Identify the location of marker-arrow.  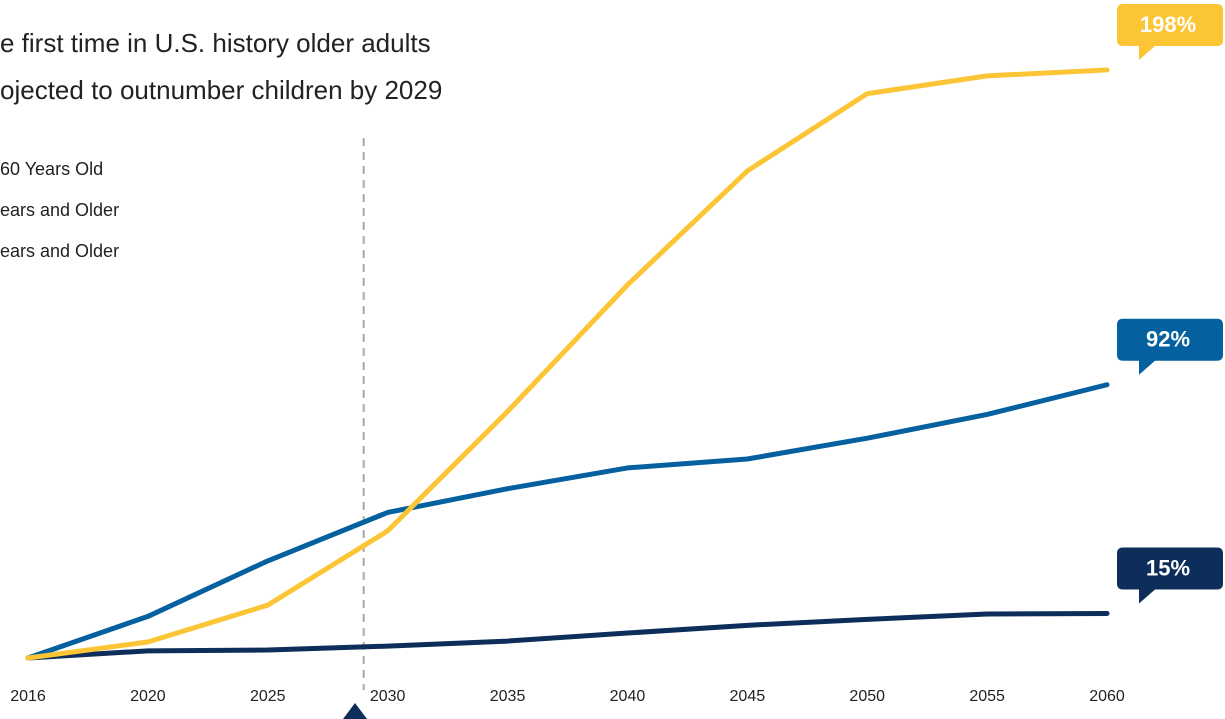
(355, 711).